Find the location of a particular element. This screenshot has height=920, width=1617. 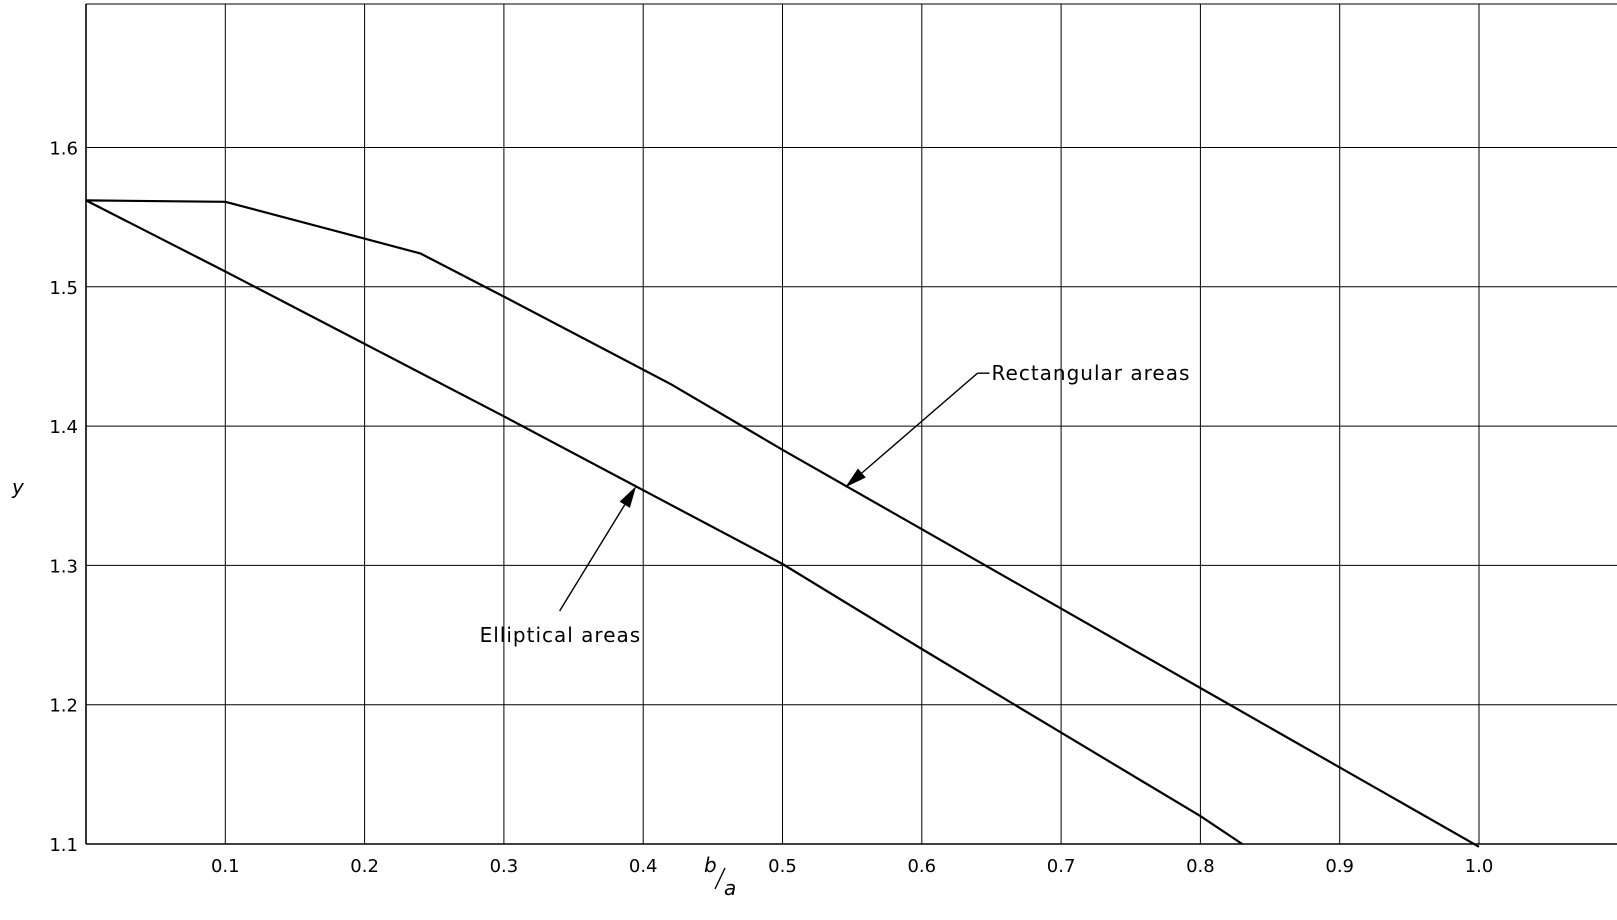

x-axis-label-slash is located at coordinates (720, 878).